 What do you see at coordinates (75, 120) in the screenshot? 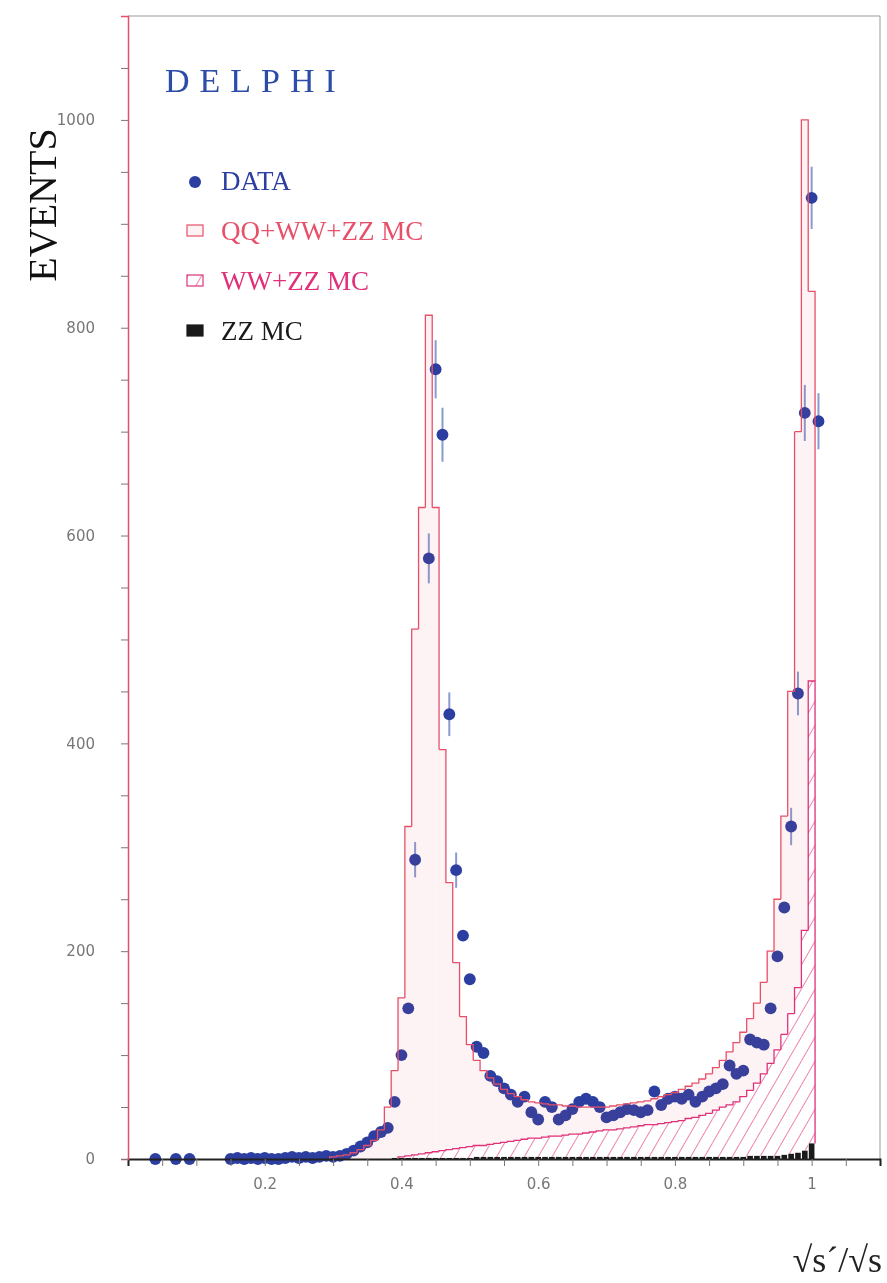
I see `y-tick-label: 1000` at bounding box center [75, 120].